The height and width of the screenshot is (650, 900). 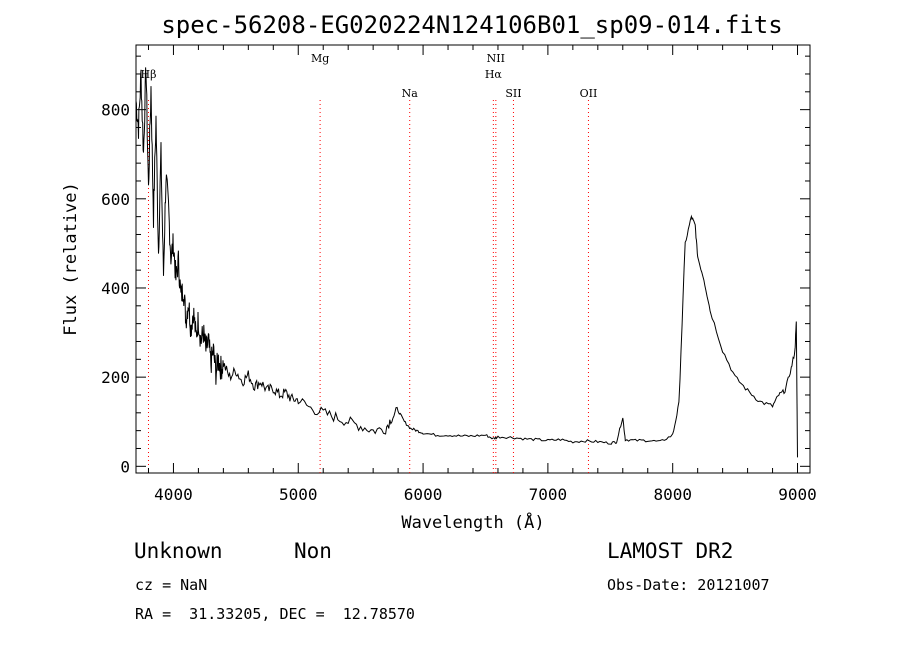 What do you see at coordinates (589, 93) in the screenshot?
I see `reference-line-label: OII` at bounding box center [589, 93].